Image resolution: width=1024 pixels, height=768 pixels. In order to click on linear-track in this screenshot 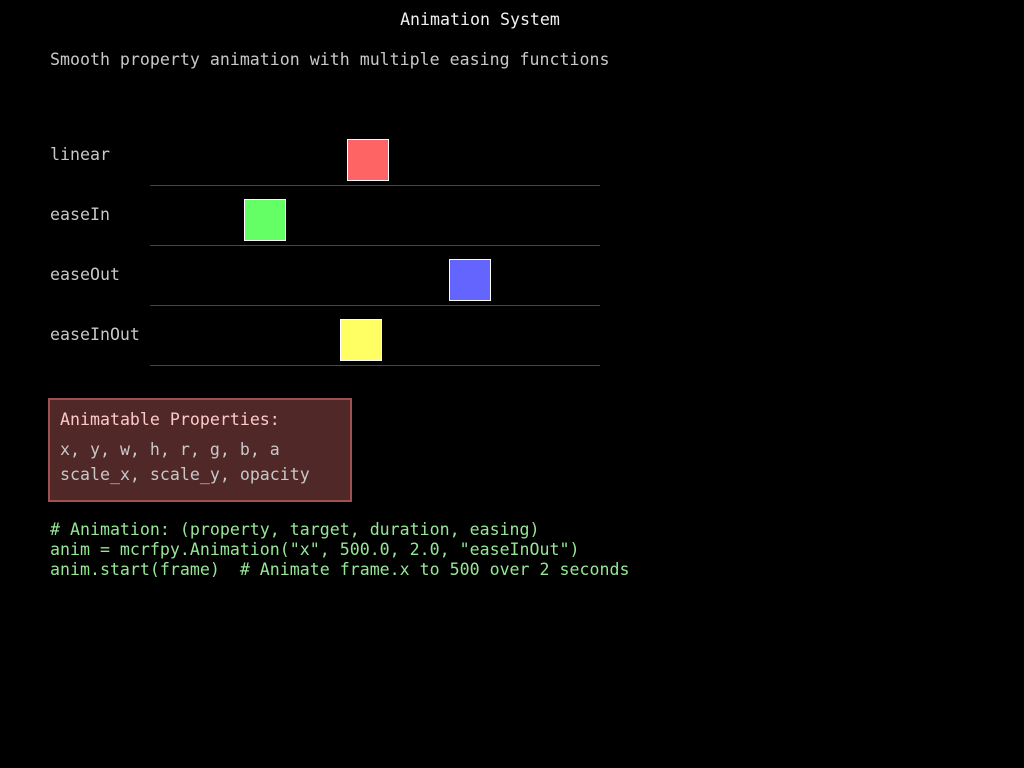, I will do `click(375, 185)`.